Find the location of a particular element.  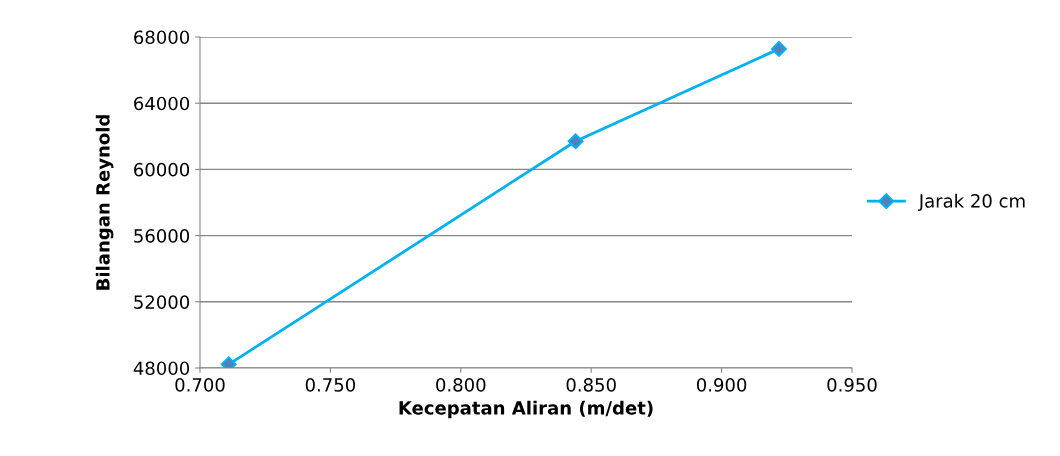

x-axis-title: Kecepatan Aliran (m/det) is located at coordinates (526, 409).